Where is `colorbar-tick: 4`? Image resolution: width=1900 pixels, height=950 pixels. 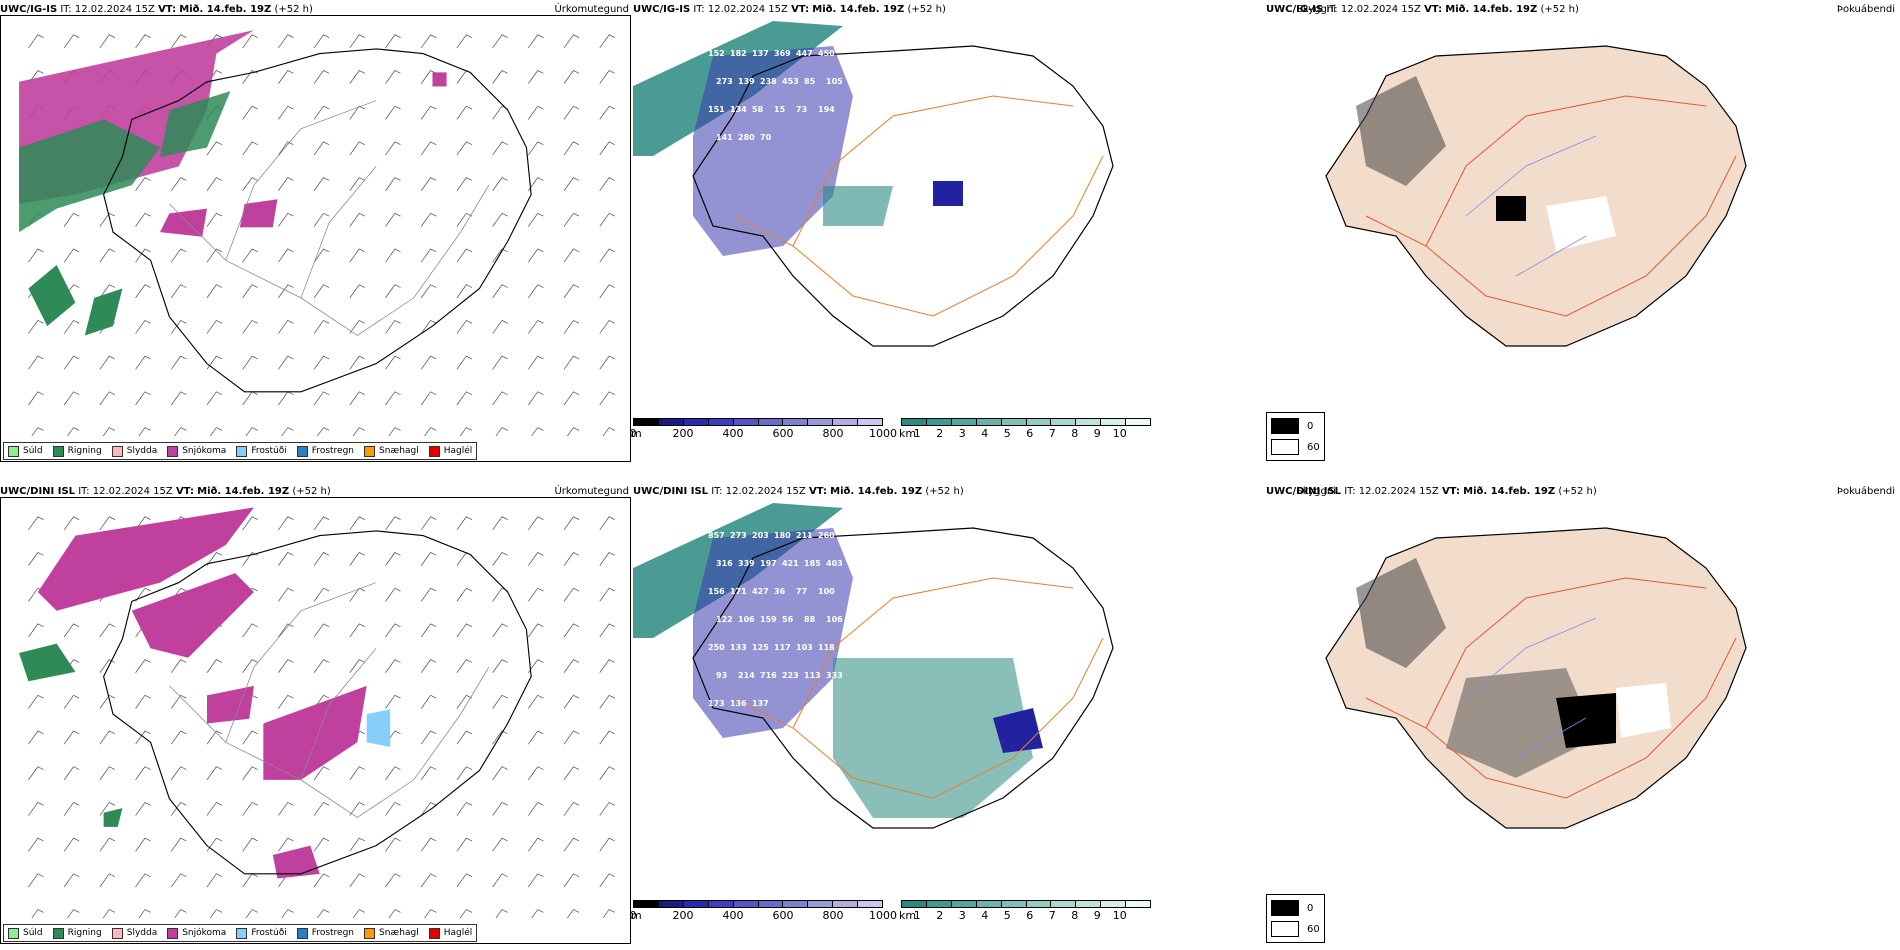 colorbar-tick: 4 is located at coordinates (985, 433).